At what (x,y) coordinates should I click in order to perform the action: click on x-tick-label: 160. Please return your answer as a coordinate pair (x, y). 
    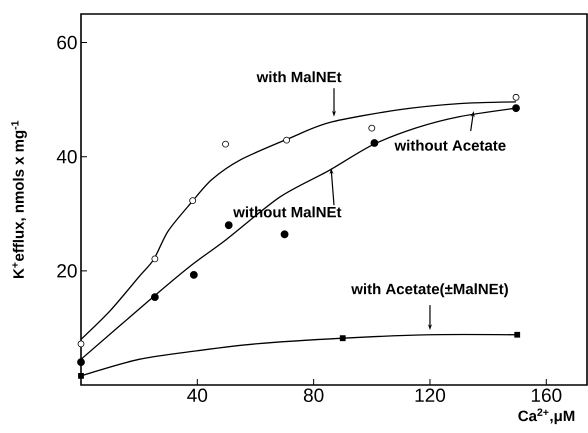
    Looking at the image, I should click on (547, 395).